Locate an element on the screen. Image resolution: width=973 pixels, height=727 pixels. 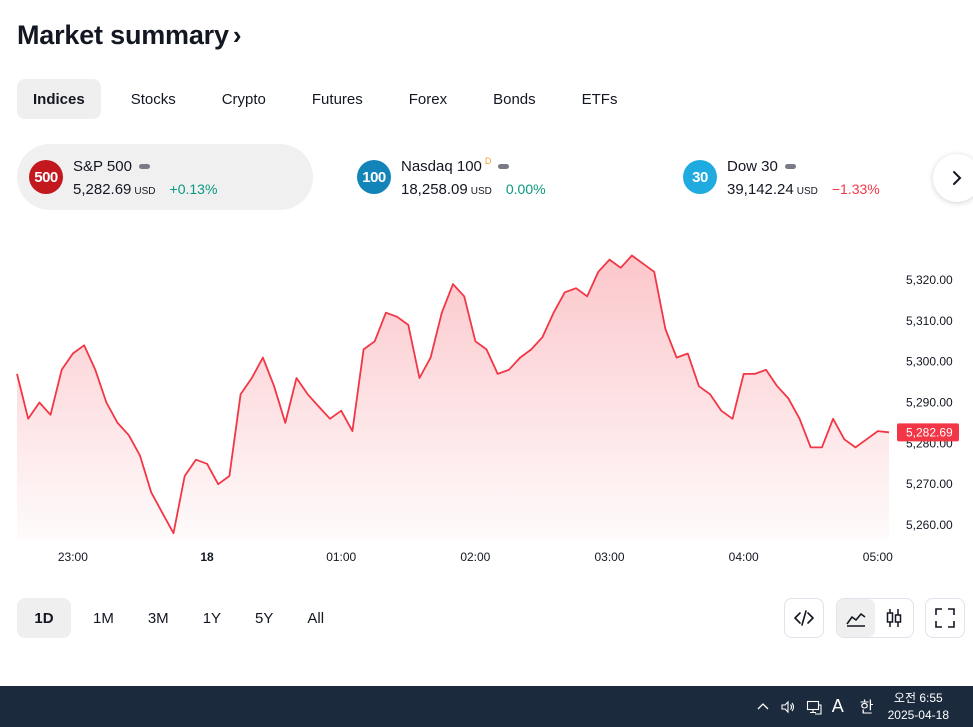
y-axis-tick-label: 5,320.00 is located at coordinates (929, 280).